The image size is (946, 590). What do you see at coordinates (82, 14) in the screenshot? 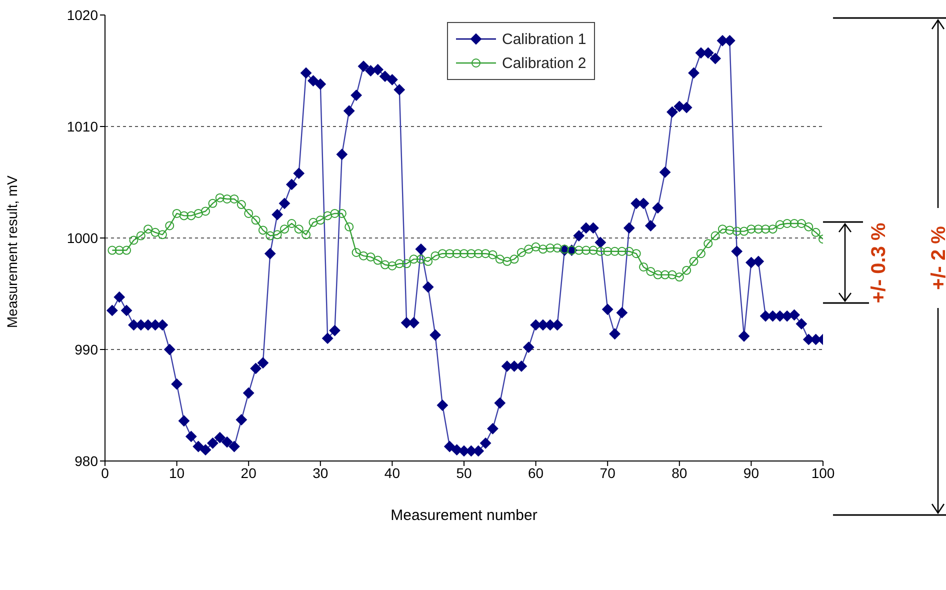
I see `y-tick-label: 1020` at bounding box center [82, 14].